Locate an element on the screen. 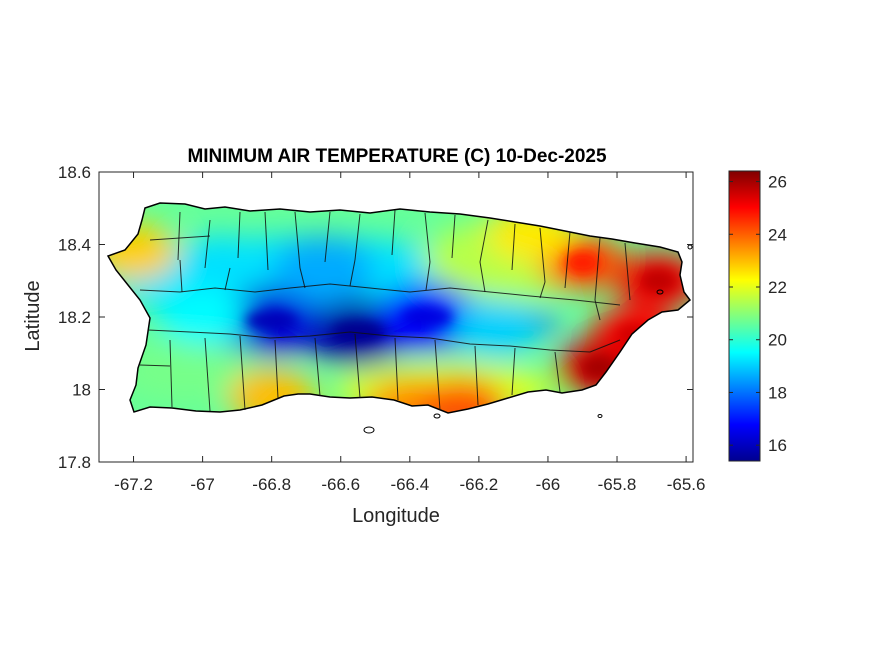 This screenshot has width=875, height=656. y-axis-label: Latitude is located at coordinates (33, 315).